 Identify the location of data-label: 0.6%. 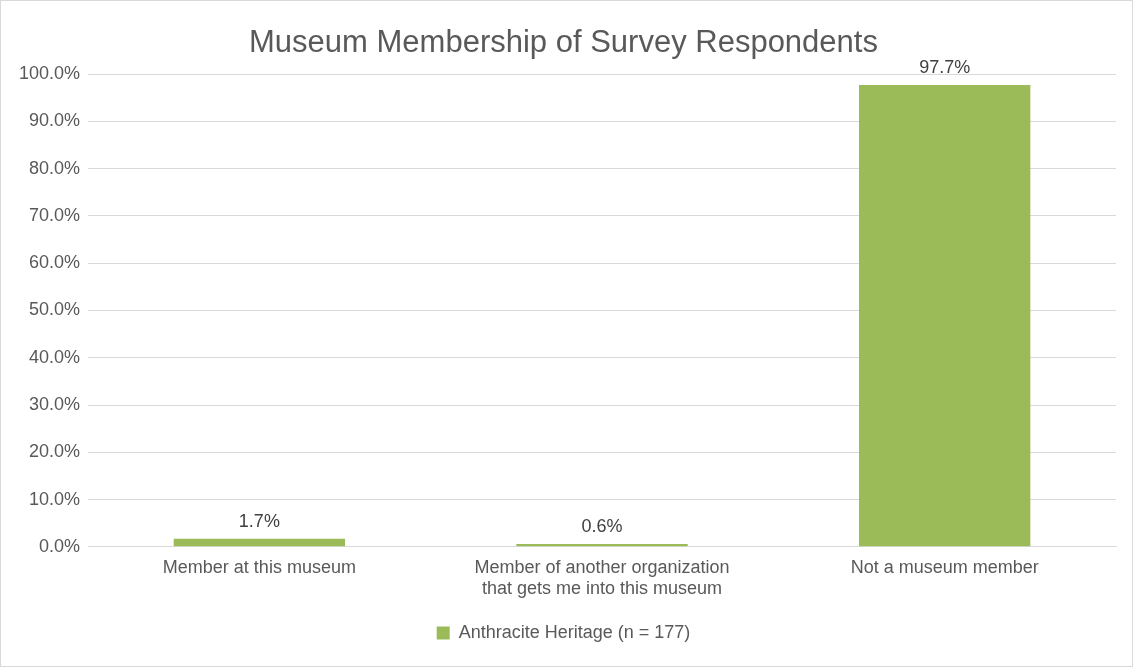
(602, 525).